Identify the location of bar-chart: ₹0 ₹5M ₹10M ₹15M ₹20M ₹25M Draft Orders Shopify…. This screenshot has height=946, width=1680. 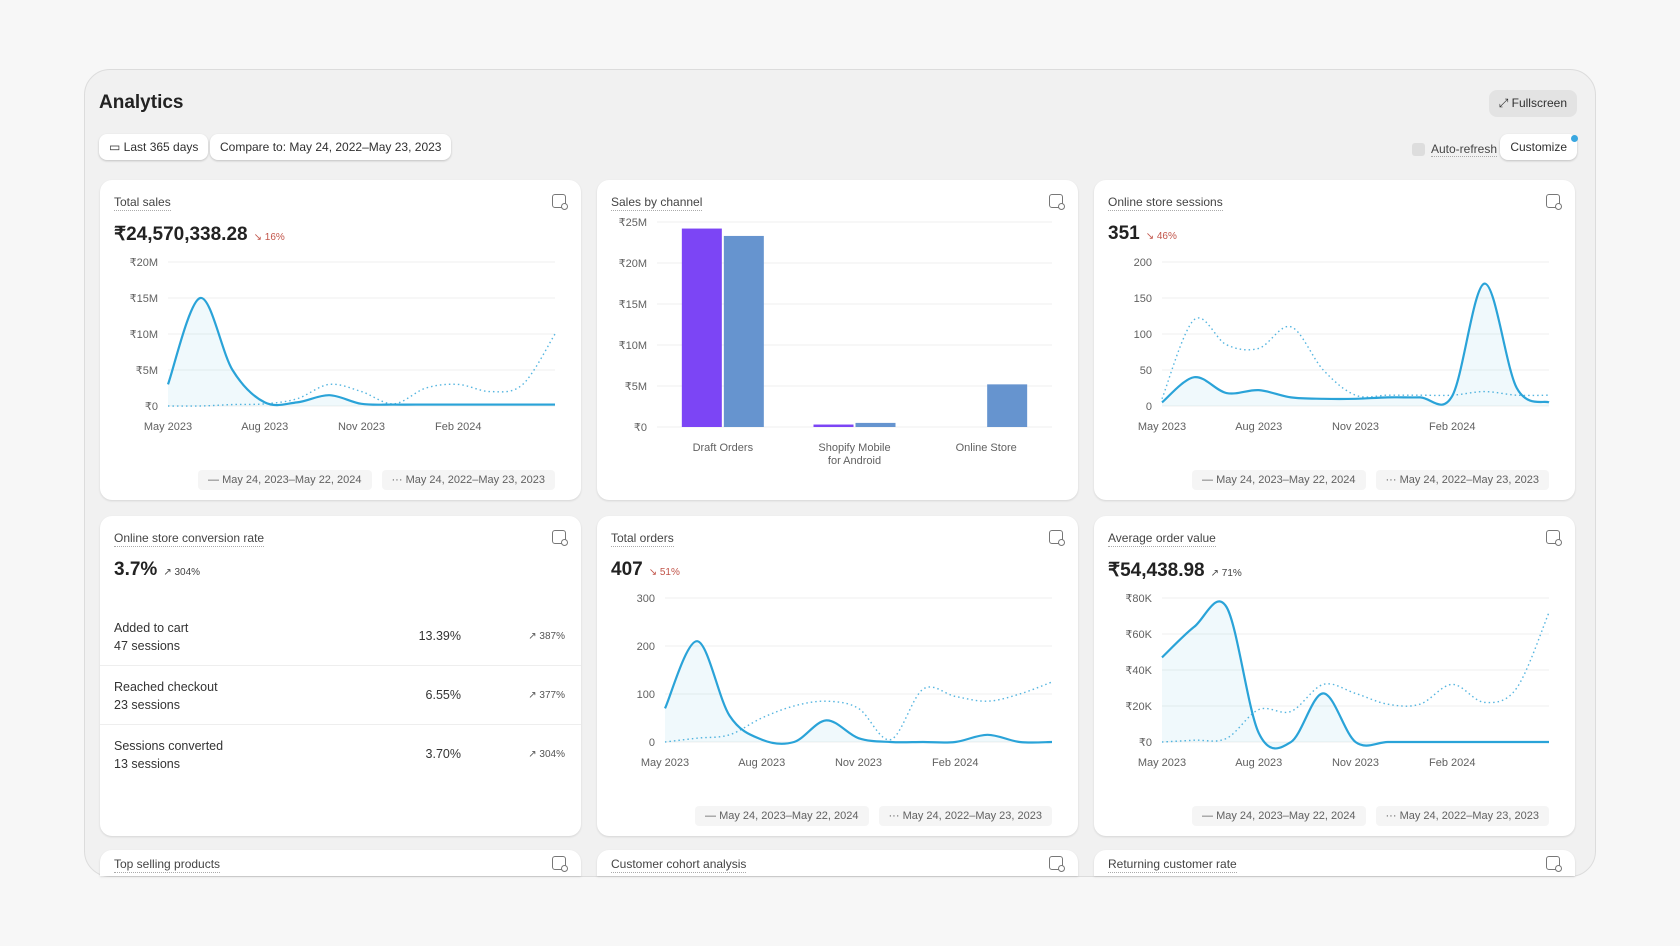
(835, 342).